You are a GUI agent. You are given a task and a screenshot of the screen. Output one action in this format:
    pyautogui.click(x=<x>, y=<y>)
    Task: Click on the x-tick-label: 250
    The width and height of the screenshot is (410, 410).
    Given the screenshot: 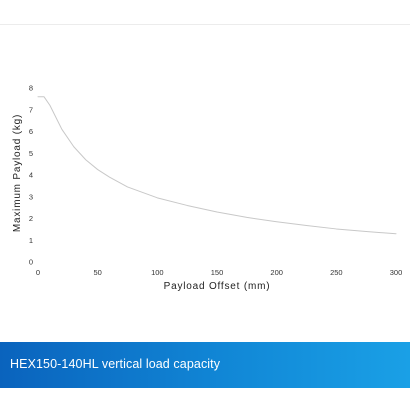 What is the action you would take?
    pyautogui.click(x=336, y=272)
    